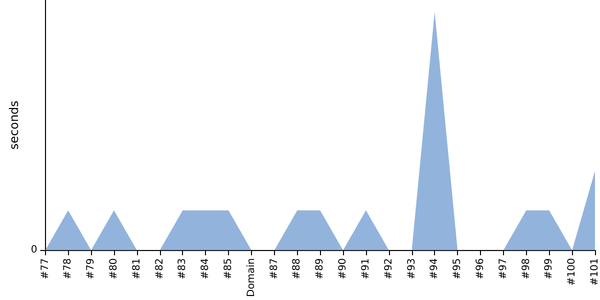  I want to click on x-tick-label: #94, so click(434, 269).